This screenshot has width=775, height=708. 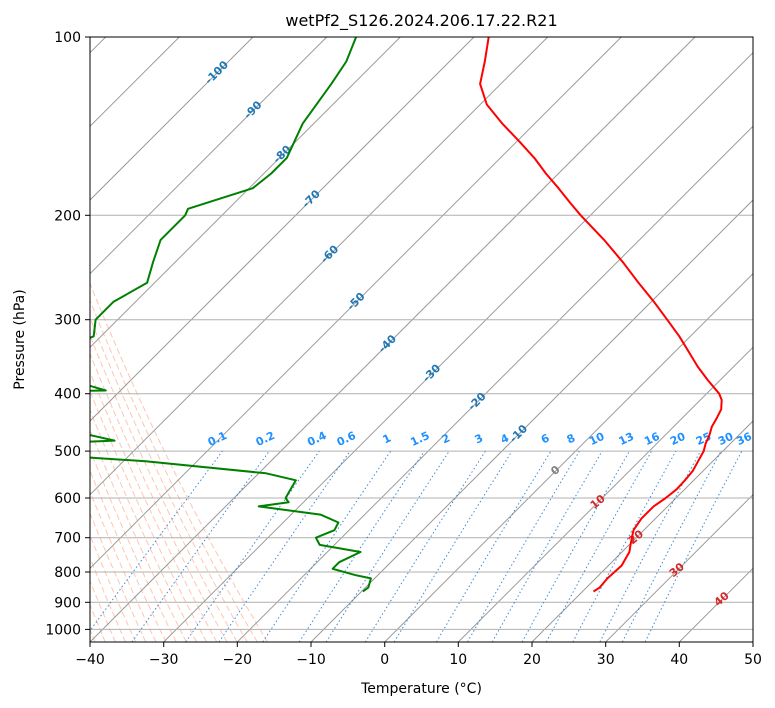 I want to click on x-tick-label: 0, so click(x=384, y=660).